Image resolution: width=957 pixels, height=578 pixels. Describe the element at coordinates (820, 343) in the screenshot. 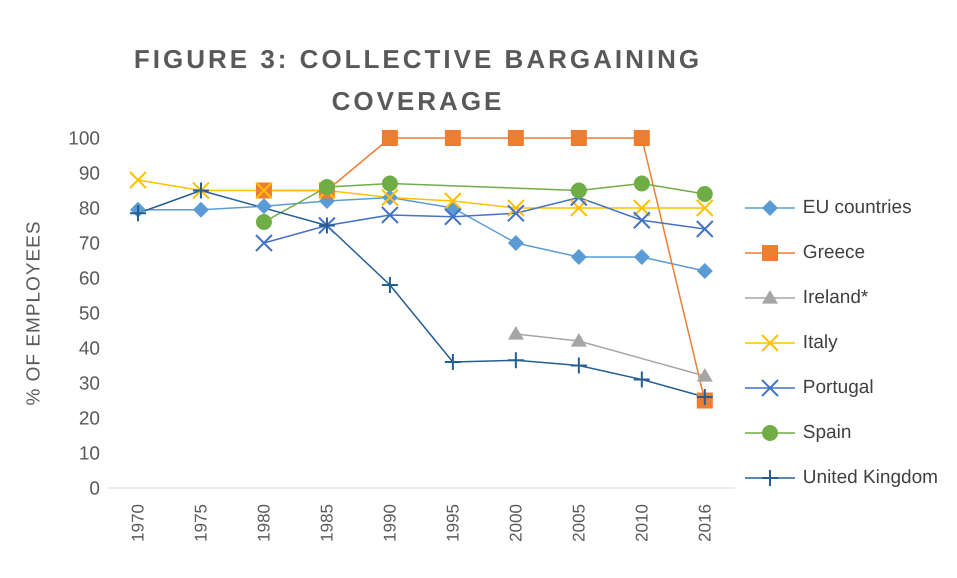

I see `legend-label: Italy` at that location.